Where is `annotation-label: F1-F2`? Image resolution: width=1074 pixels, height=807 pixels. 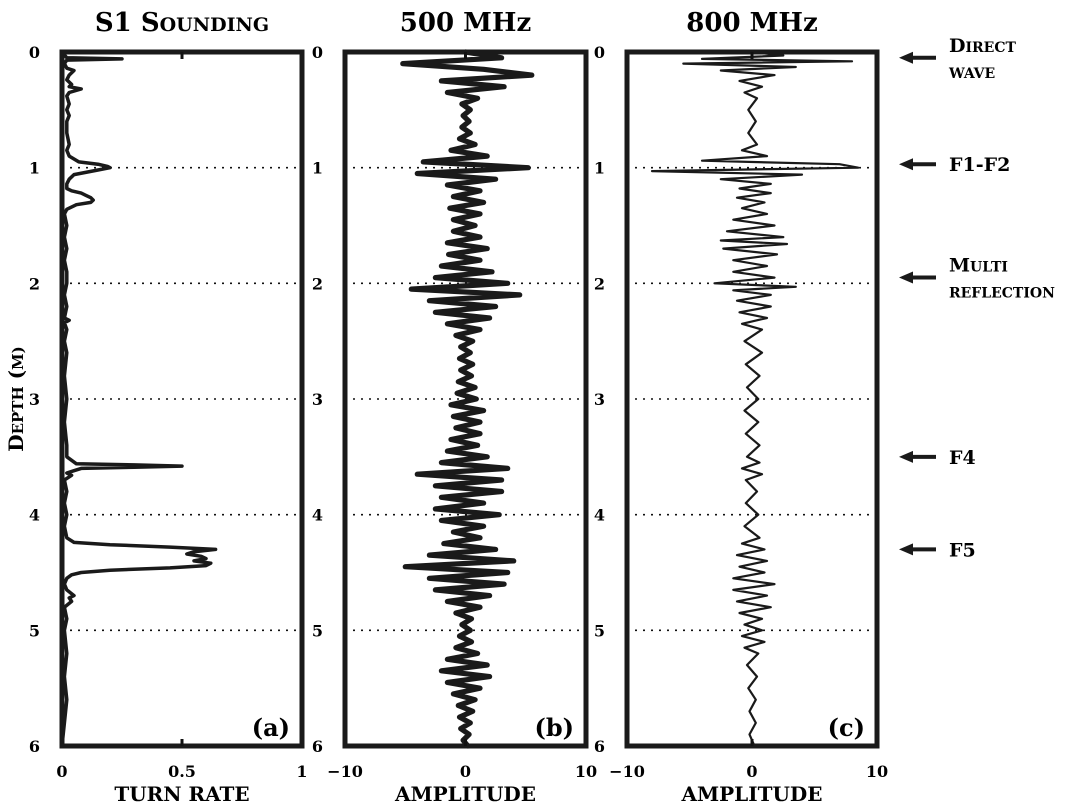 annotation-label: F1-F2 is located at coordinates (979, 165).